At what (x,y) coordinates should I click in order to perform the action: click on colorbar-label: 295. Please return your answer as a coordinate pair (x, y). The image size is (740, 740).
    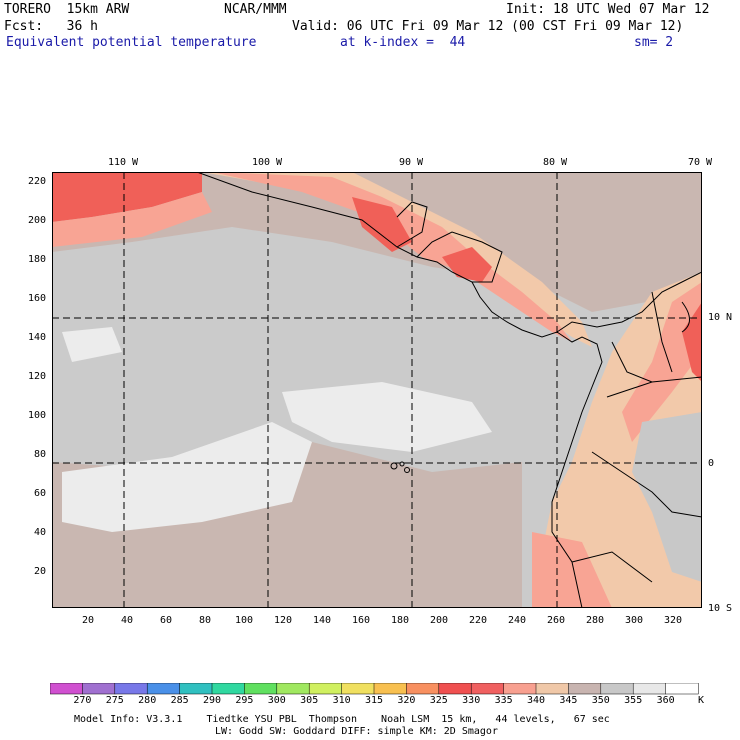
    Looking at the image, I should click on (244, 700).